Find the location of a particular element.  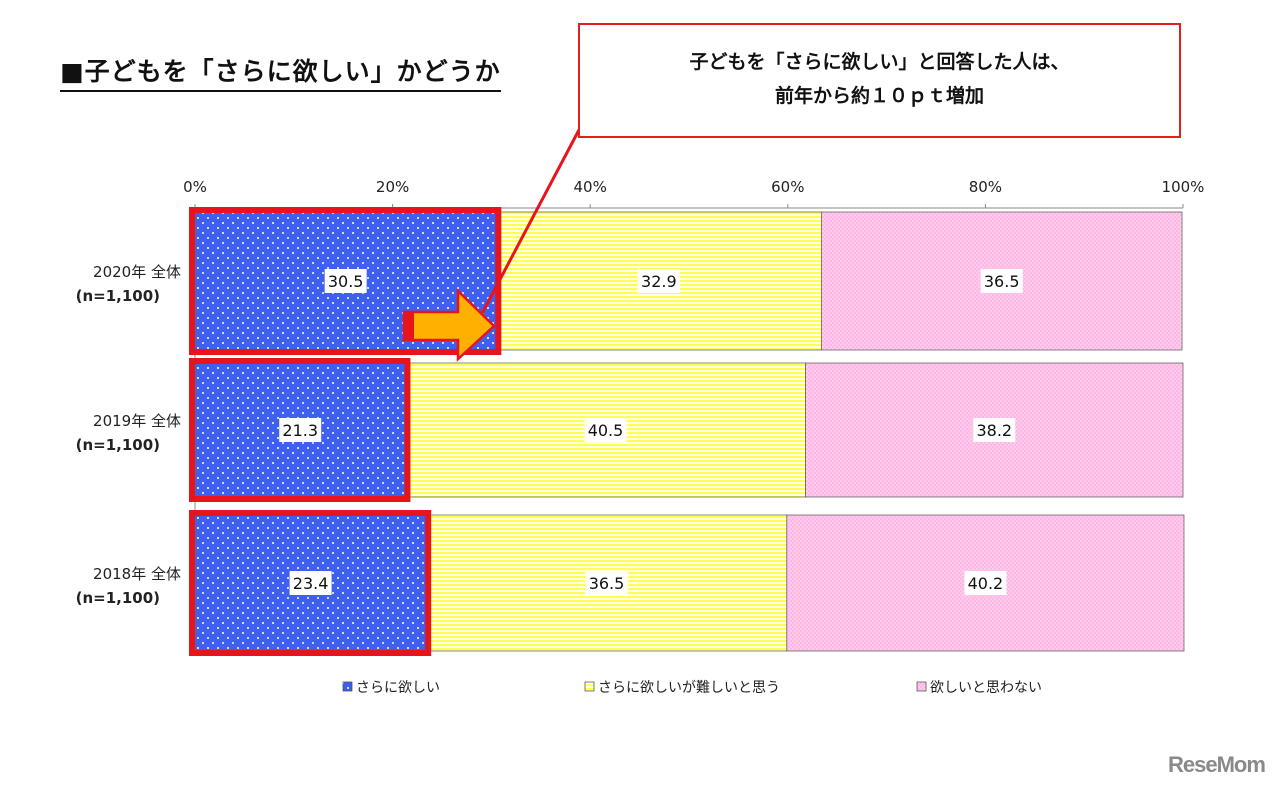

data-label: 40.2 is located at coordinates (986, 583).